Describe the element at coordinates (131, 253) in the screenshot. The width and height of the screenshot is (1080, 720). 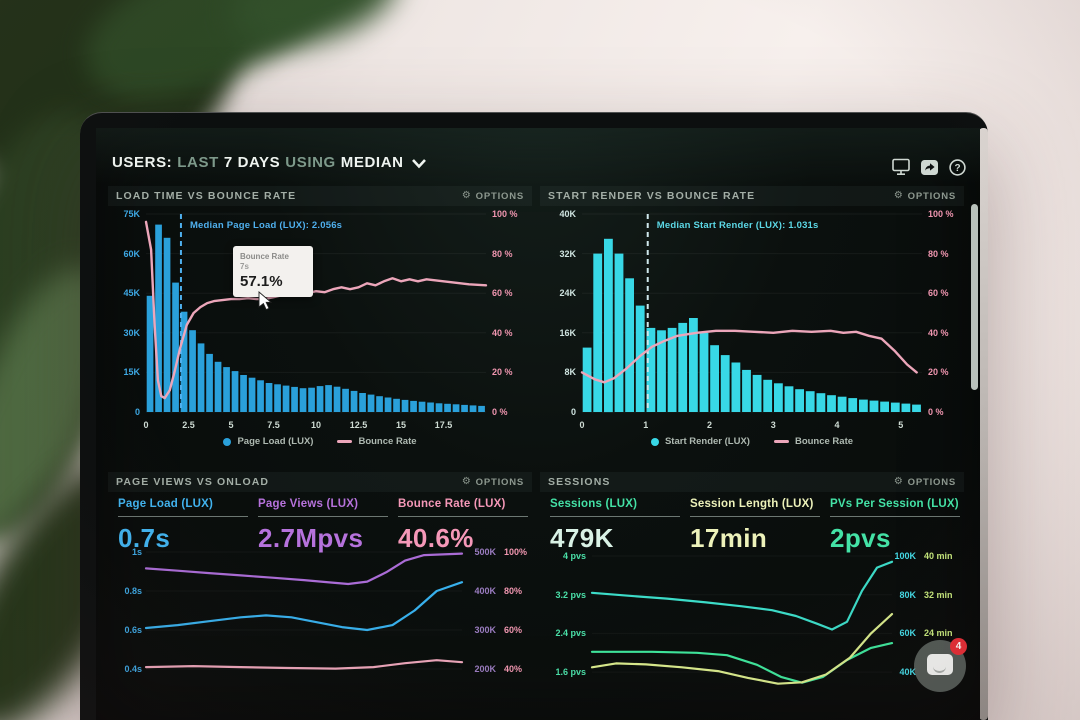
I see `y-axis-label: 60K` at that location.